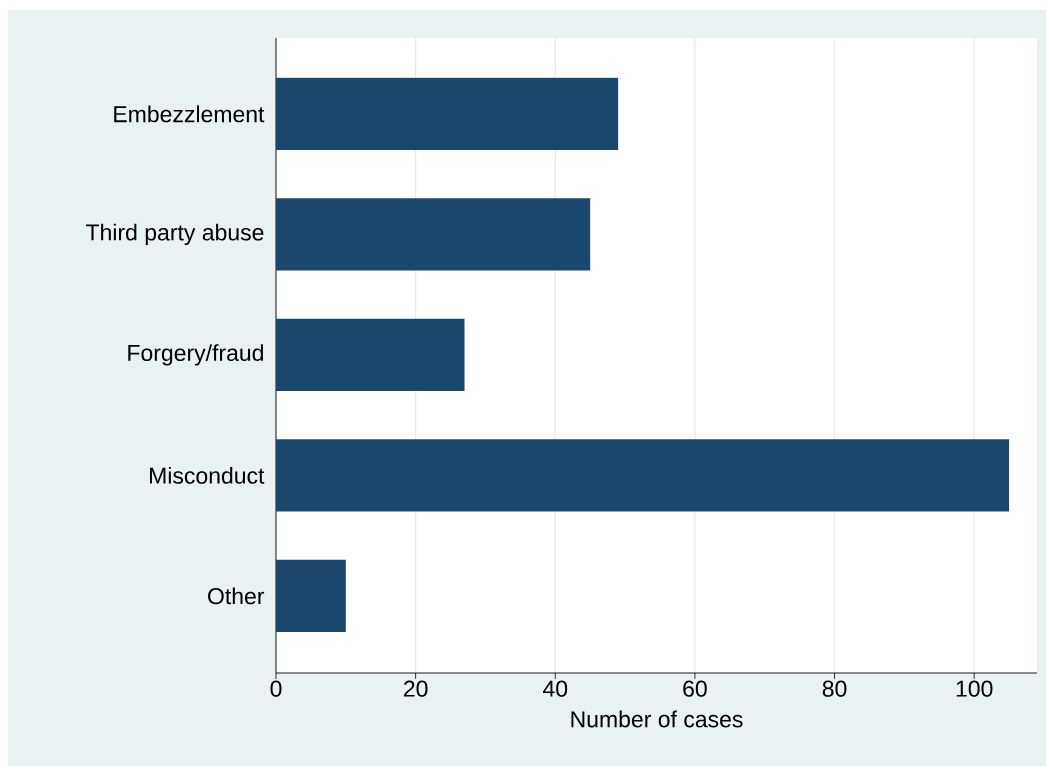 This screenshot has width=1052, height=771. I want to click on y-tick-label: Forgery/fraud, so click(195, 355).